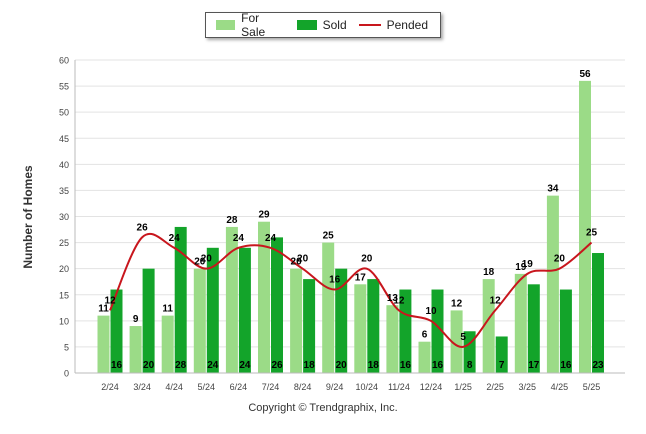  What do you see at coordinates (64, 139) in the screenshot?
I see `y-tick-label: 45` at bounding box center [64, 139].